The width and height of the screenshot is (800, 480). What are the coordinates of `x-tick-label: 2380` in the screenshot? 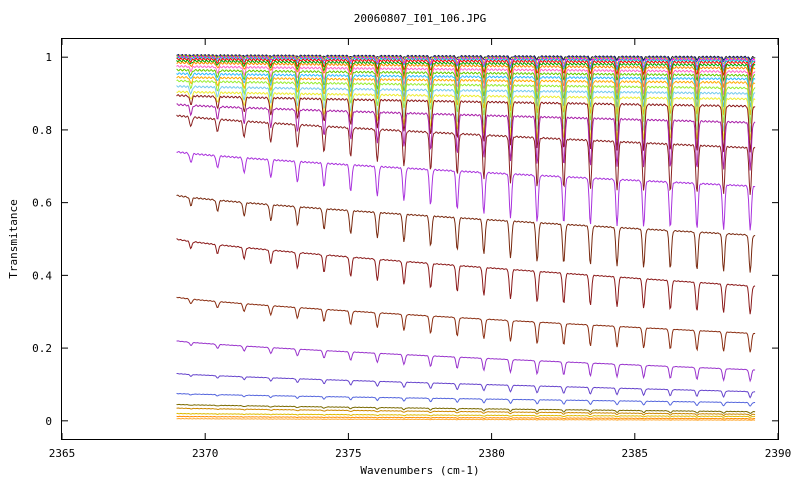 It's located at (491, 453).